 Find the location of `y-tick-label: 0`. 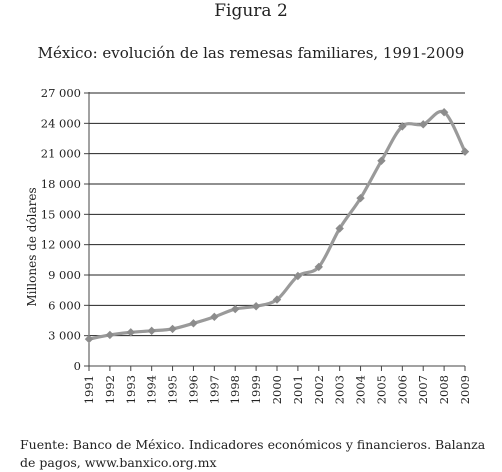

y-tick-label: 0 is located at coordinates (77, 366).